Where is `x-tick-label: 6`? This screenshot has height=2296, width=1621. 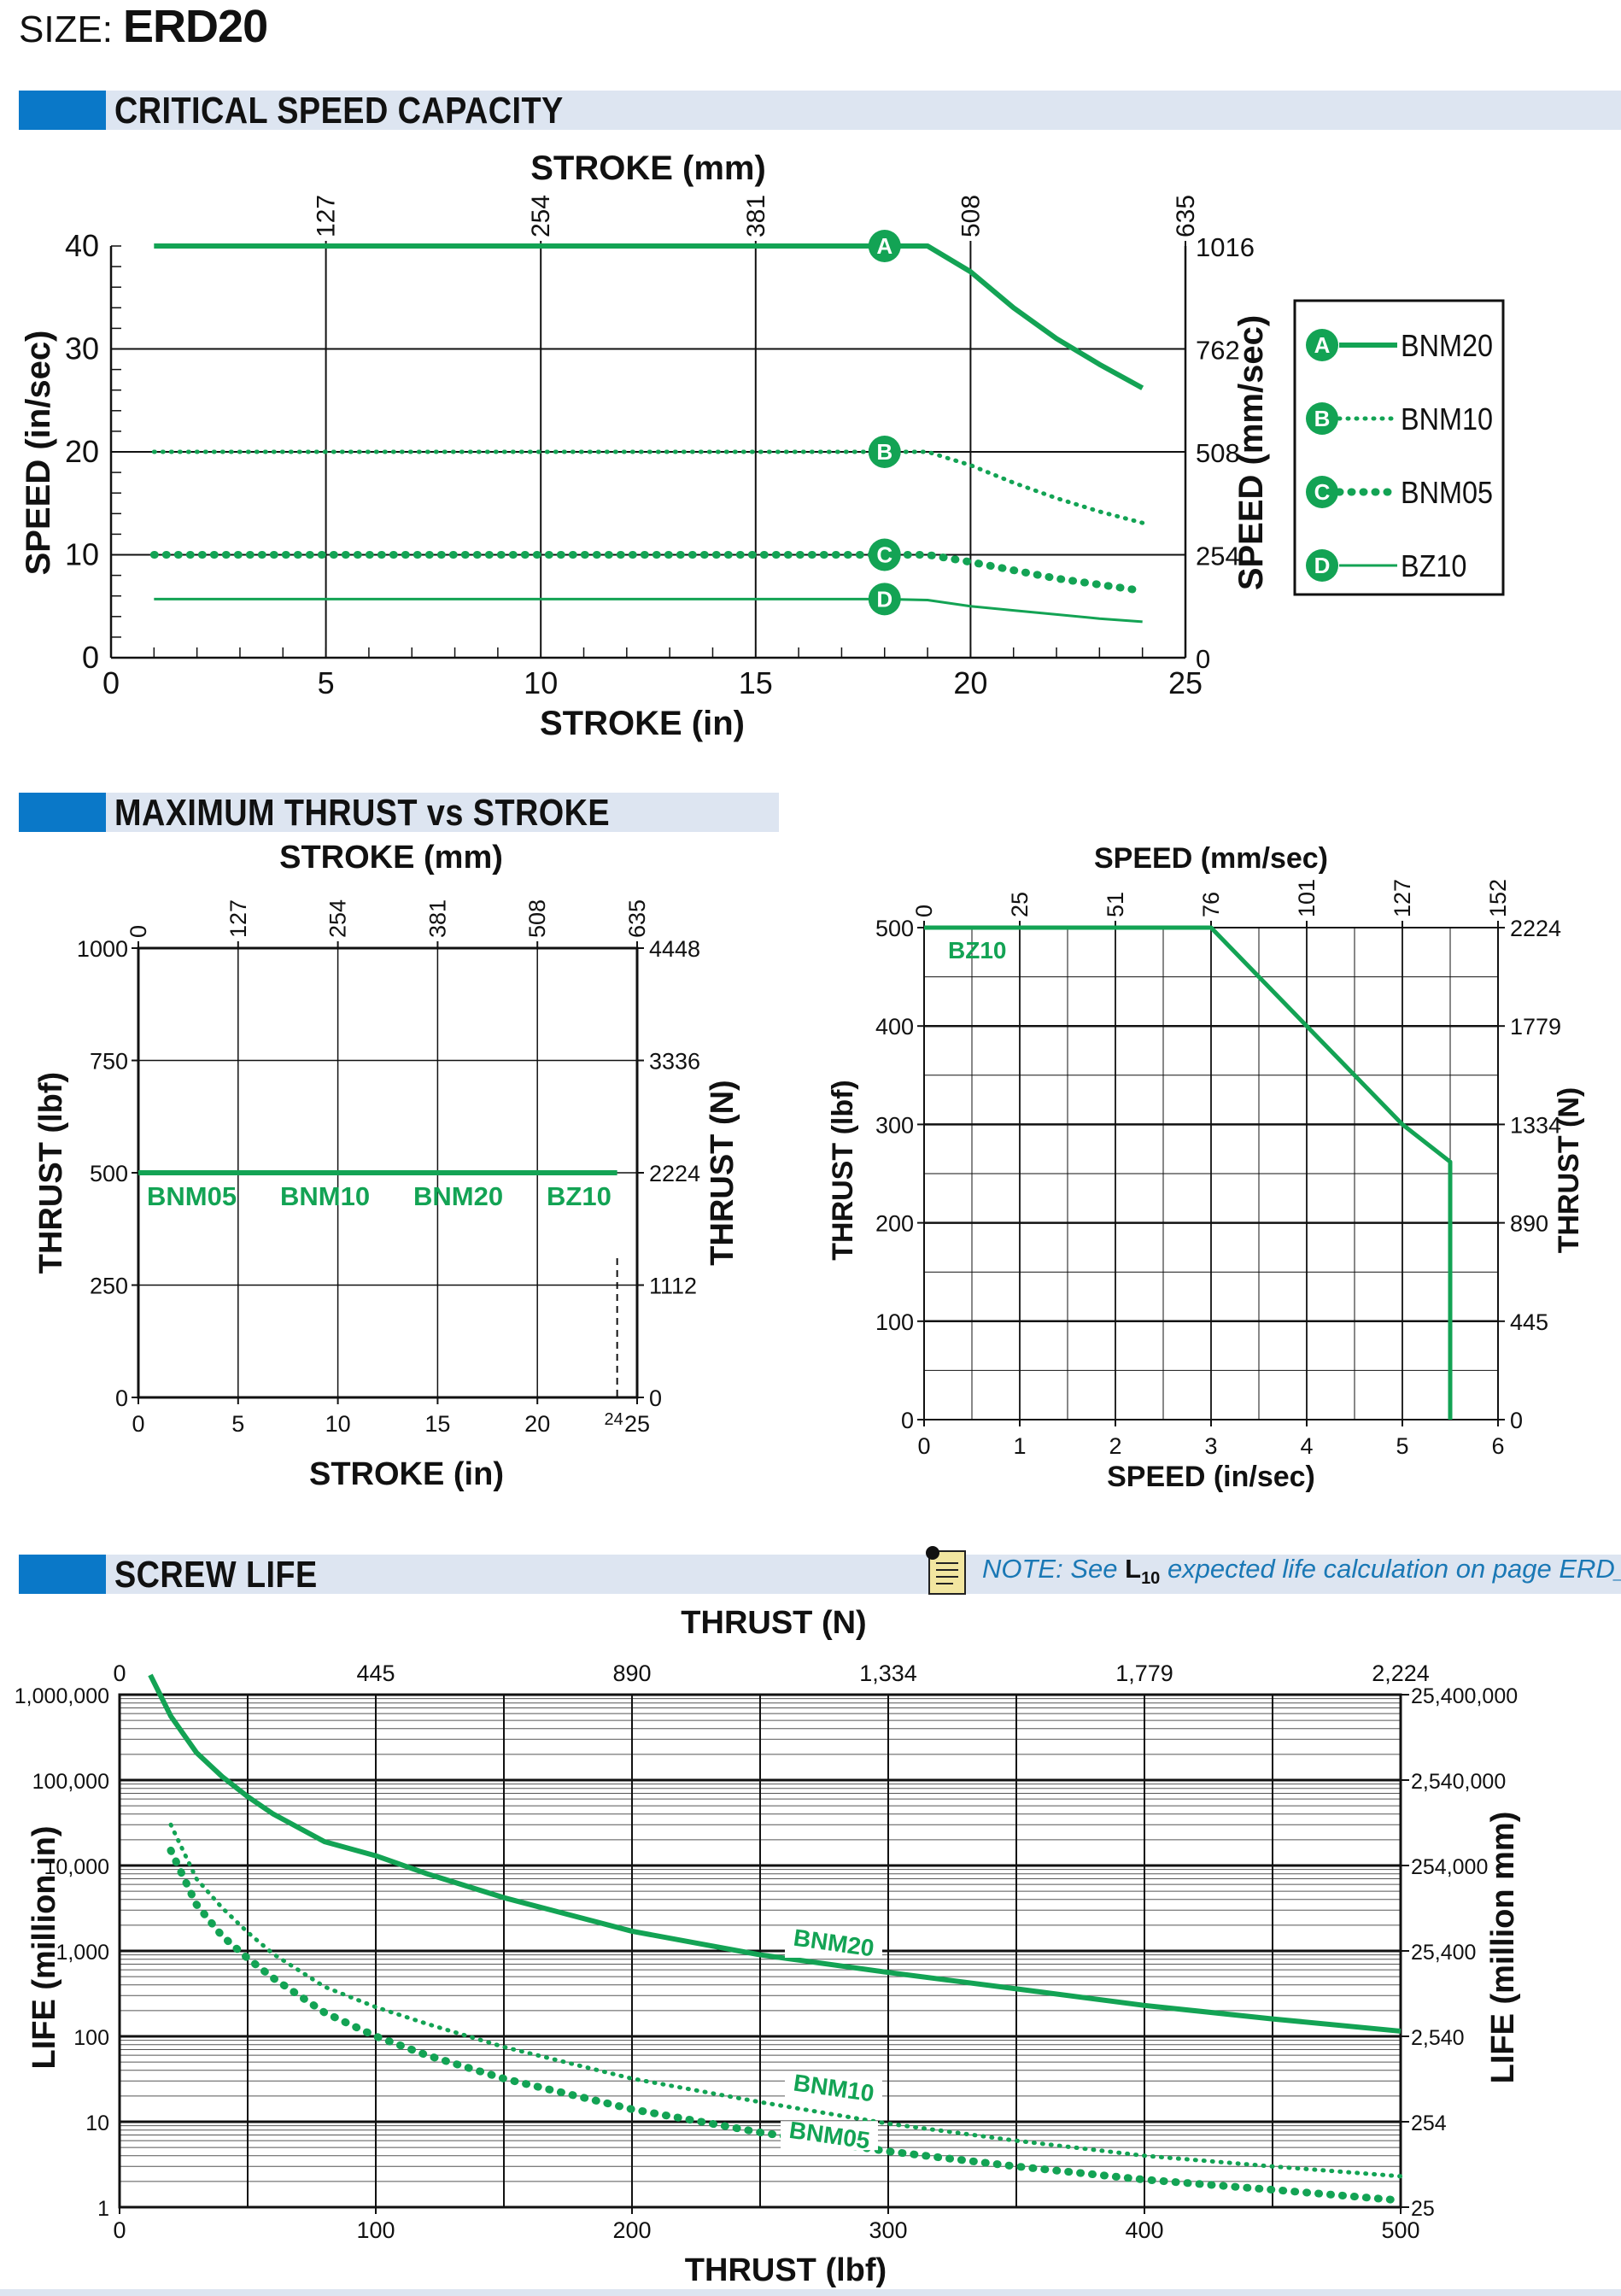
x-tick-label: 6 is located at coordinates (1497, 1446).